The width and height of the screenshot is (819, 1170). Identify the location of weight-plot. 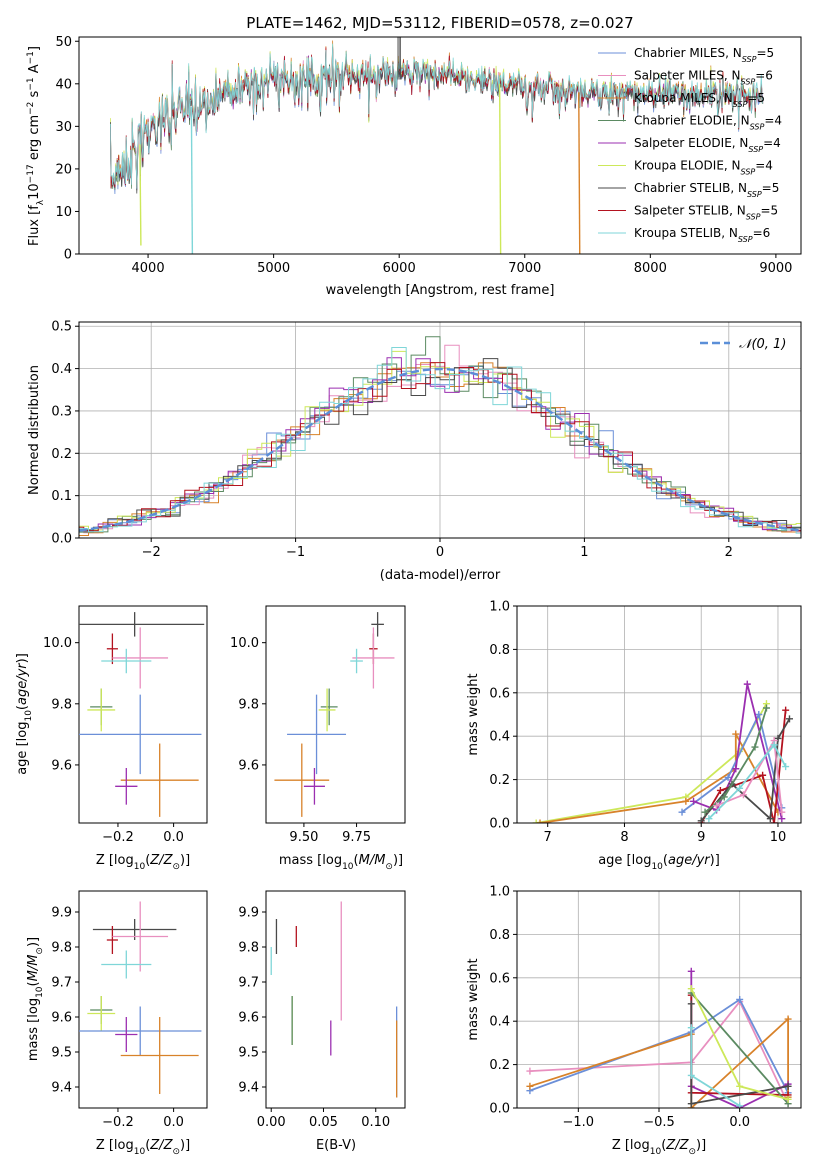
(659, 1037).